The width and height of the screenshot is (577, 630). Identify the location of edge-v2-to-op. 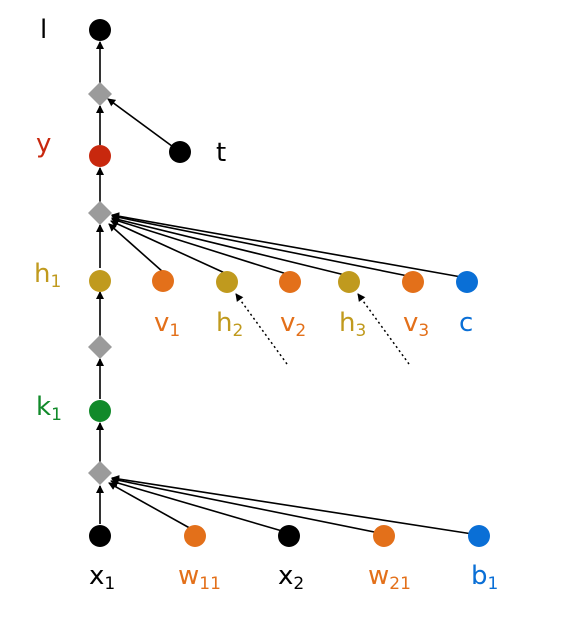
(201, 246).